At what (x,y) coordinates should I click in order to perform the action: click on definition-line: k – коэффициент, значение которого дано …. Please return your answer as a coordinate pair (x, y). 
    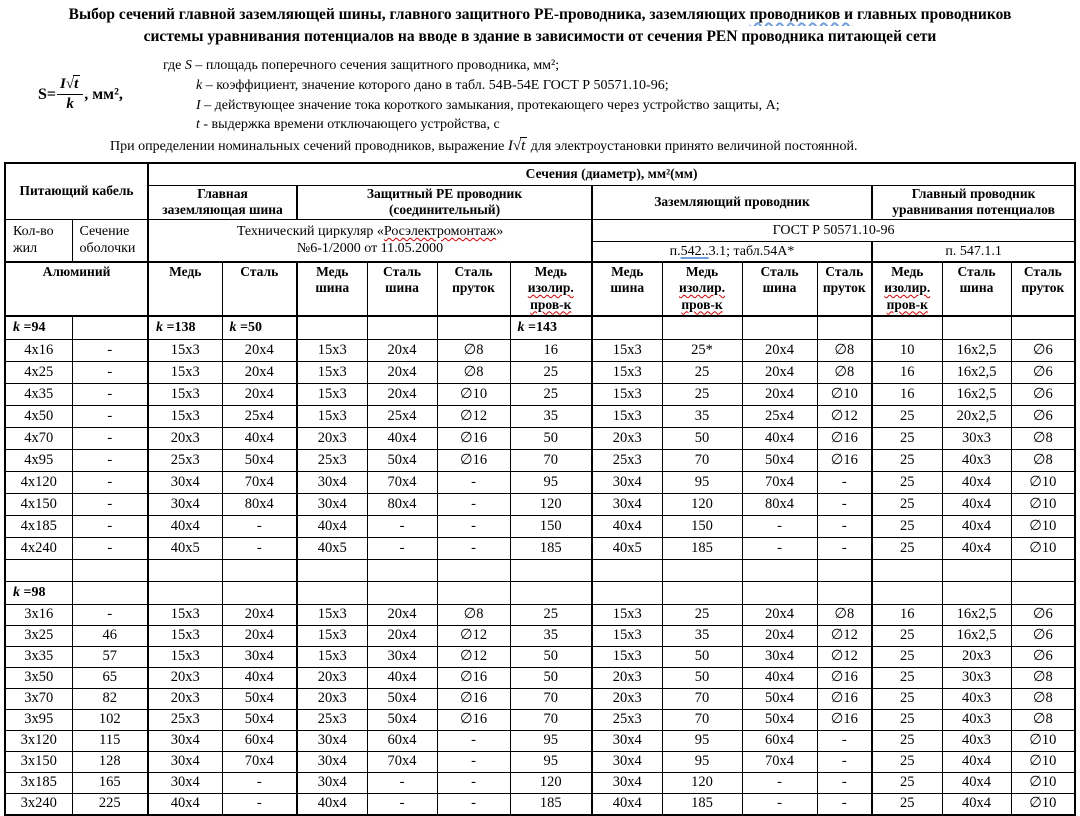
    Looking at the image, I should click on (432, 85).